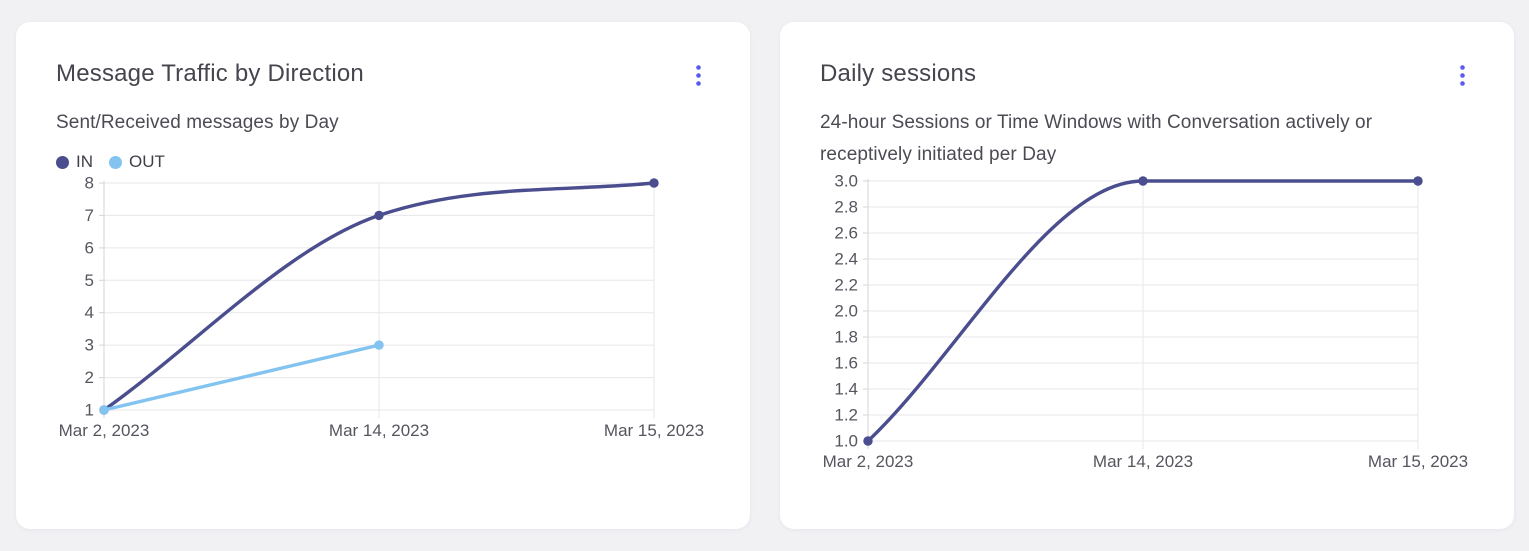 This screenshot has height=551, width=1529. Describe the element at coordinates (210, 73) in the screenshot. I see `card-title: Message Traffic by Direction` at that location.